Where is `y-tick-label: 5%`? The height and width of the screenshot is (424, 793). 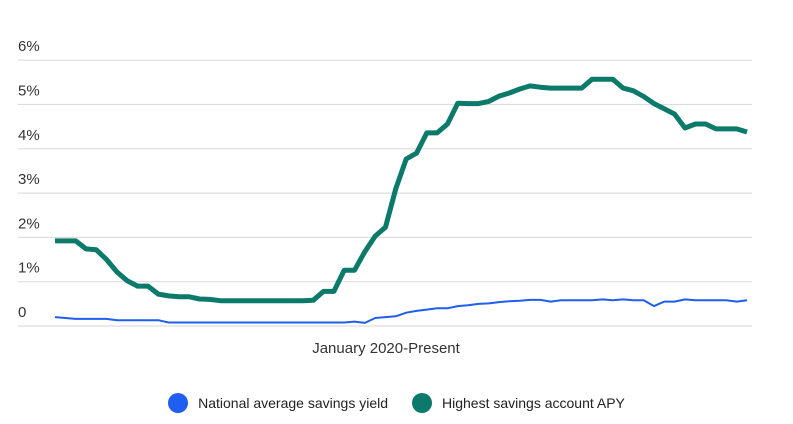
y-tick-label: 5% is located at coordinates (29, 91).